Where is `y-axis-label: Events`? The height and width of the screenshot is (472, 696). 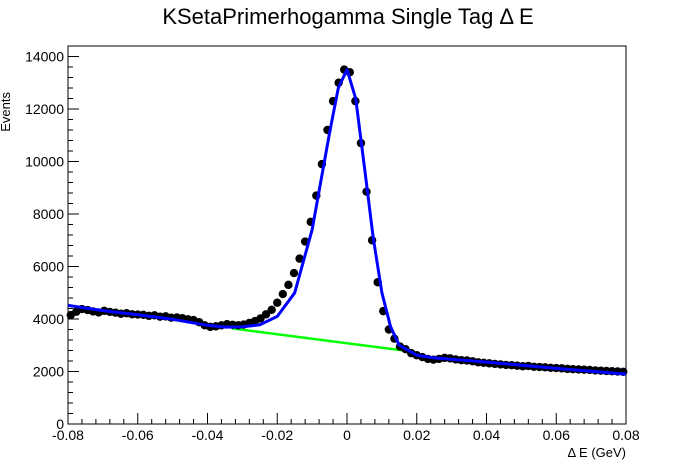
y-axis-label: Events is located at coordinates (6, 112).